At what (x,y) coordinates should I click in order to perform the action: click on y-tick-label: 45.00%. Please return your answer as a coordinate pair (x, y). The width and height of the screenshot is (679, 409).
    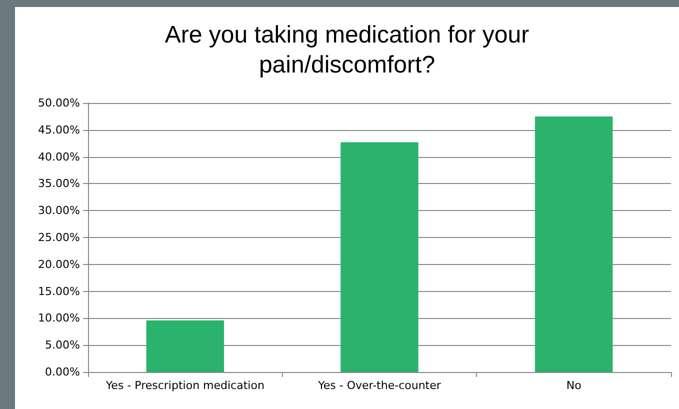
    Looking at the image, I should click on (59, 129).